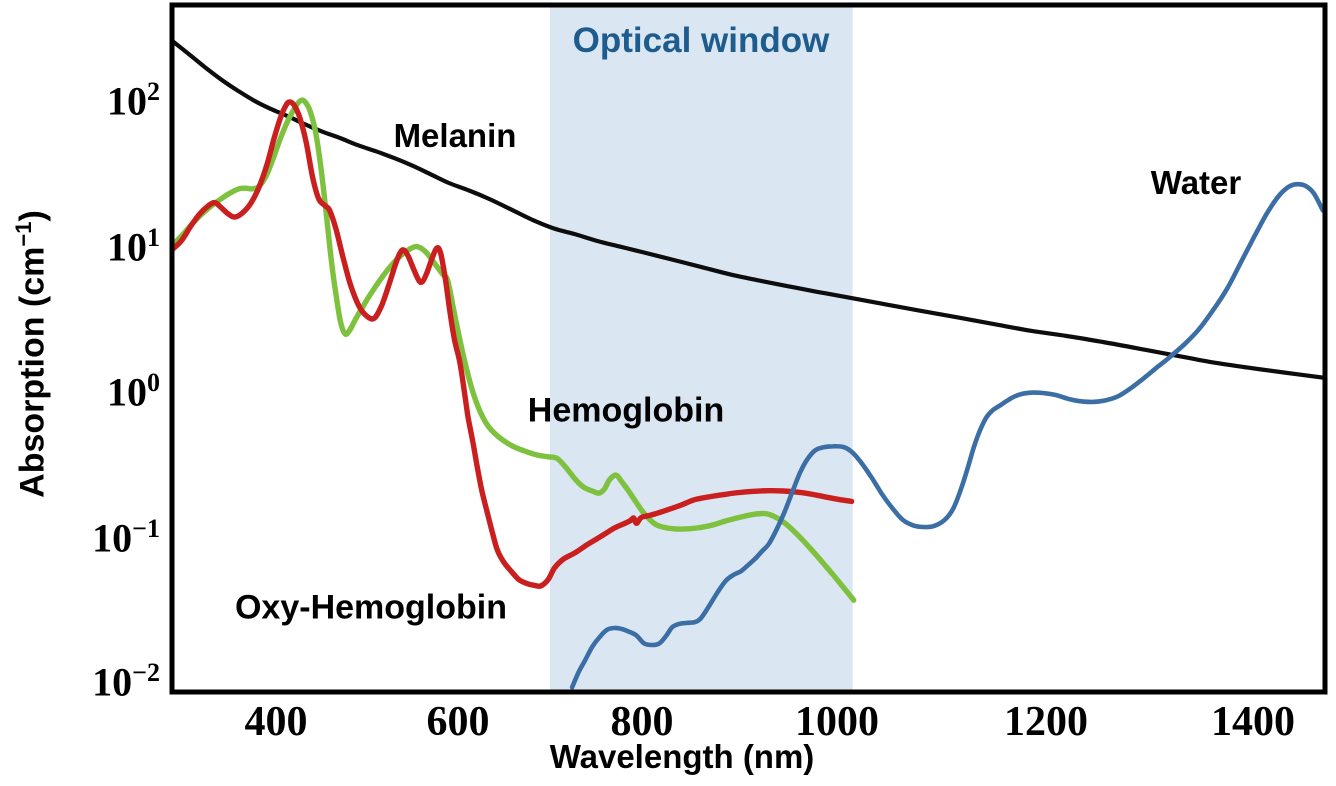 The height and width of the screenshot is (786, 1336). What do you see at coordinates (626, 410) in the screenshot?
I see `hemoglobin-label: Hemoglobin` at bounding box center [626, 410].